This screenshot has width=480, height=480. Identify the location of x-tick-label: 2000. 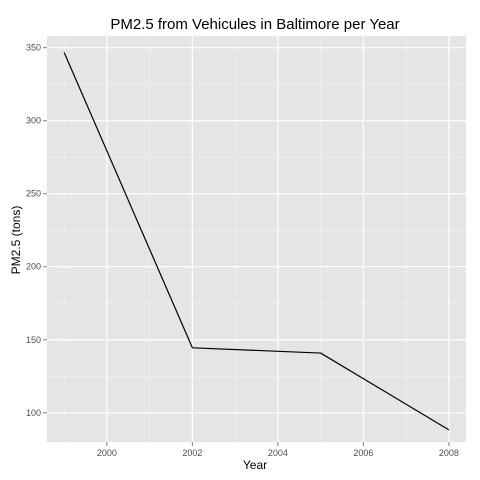
(107, 453).